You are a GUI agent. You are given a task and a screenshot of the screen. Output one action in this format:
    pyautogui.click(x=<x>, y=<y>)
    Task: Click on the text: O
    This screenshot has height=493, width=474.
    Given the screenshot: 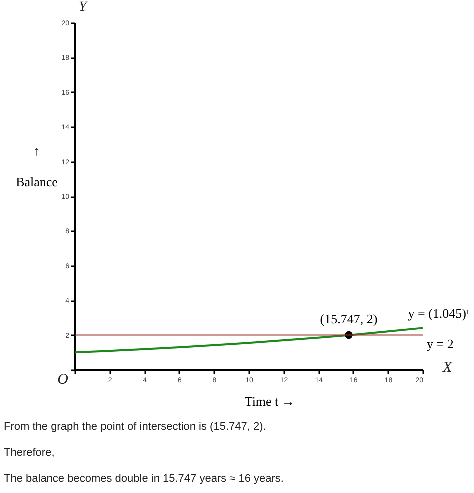 What is the action you would take?
    pyautogui.click(x=63, y=380)
    